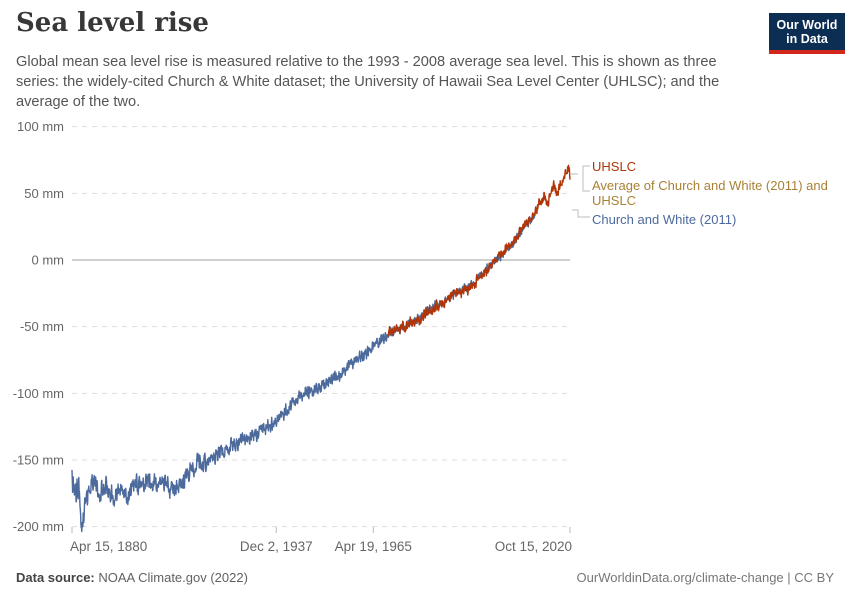  I want to click on data-source: Data source: NOAA Climate.gov (2022), so click(132, 577).